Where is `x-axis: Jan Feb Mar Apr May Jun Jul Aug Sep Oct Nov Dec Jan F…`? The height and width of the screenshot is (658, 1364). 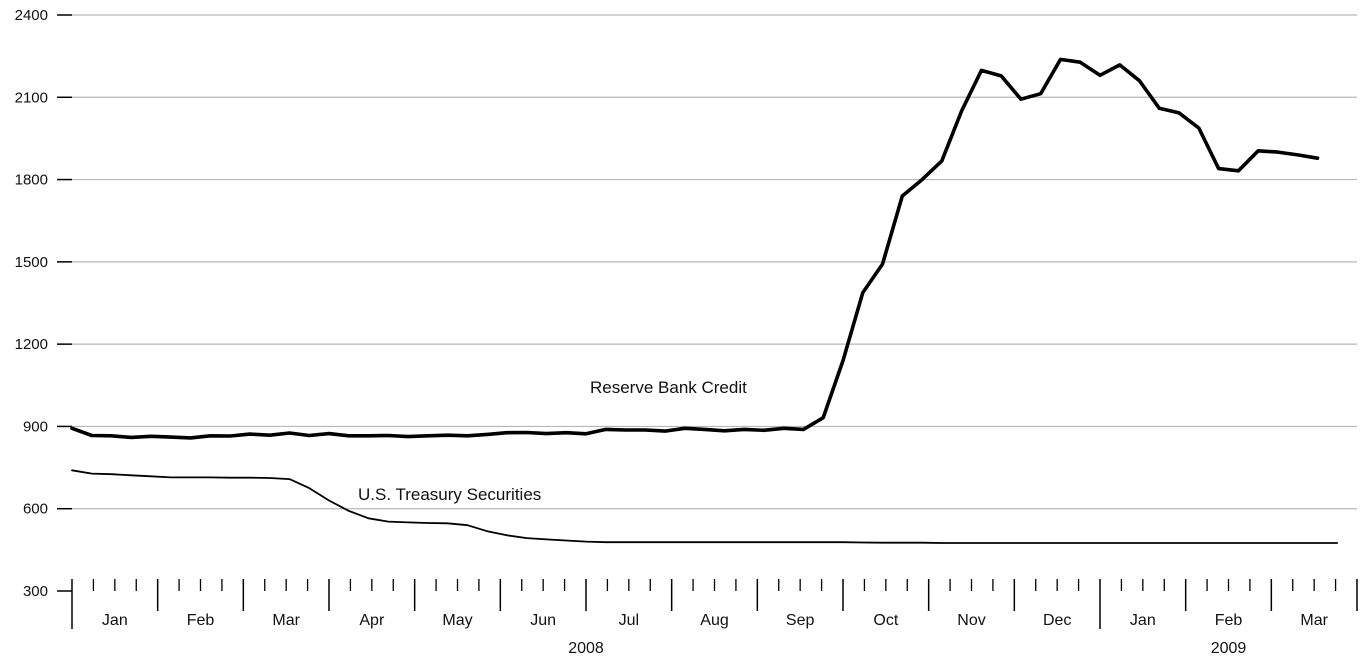 x-axis: Jan Feb Mar Apr May Jun Jul Aug Sep Oct Nov Dec Jan F… is located at coordinates (714, 618).